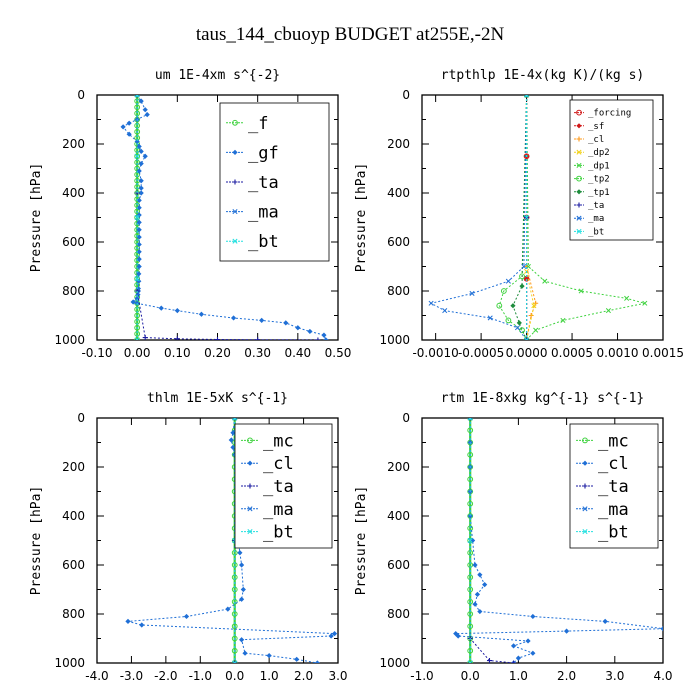 This screenshot has height=700, width=700. I want to click on legend-entry-label: _tp2, so click(599, 180).